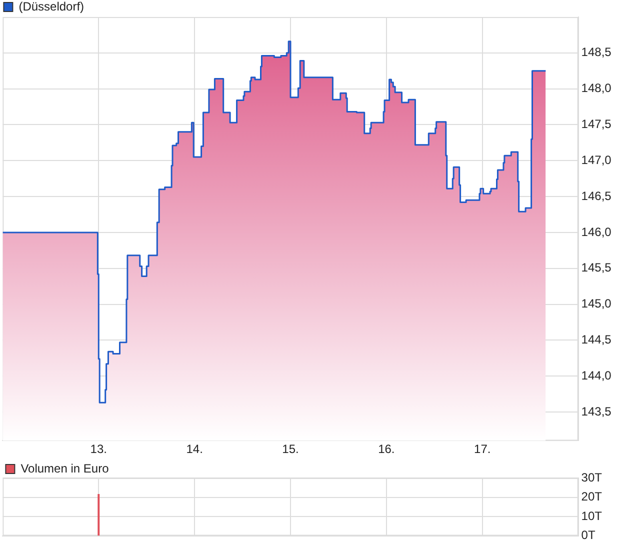  I want to click on x-tick-label: 17., so click(482, 449).